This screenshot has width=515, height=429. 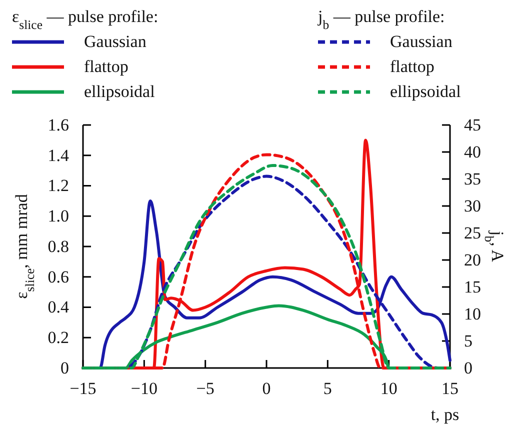 What do you see at coordinates (450, 388) in the screenshot?
I see `x-tick-label: 15` at bounding box center [450, 388].